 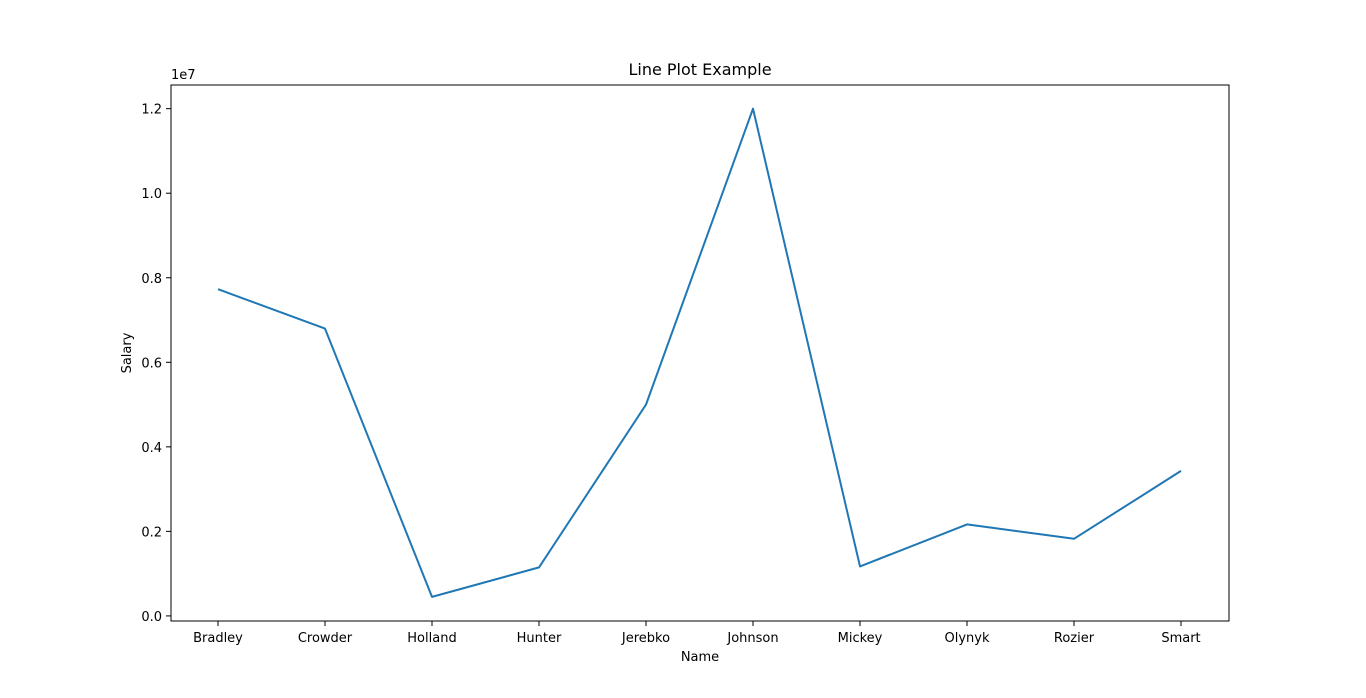 I want to click on x-tick-label: Olynyk, so click(x=967, y=638).